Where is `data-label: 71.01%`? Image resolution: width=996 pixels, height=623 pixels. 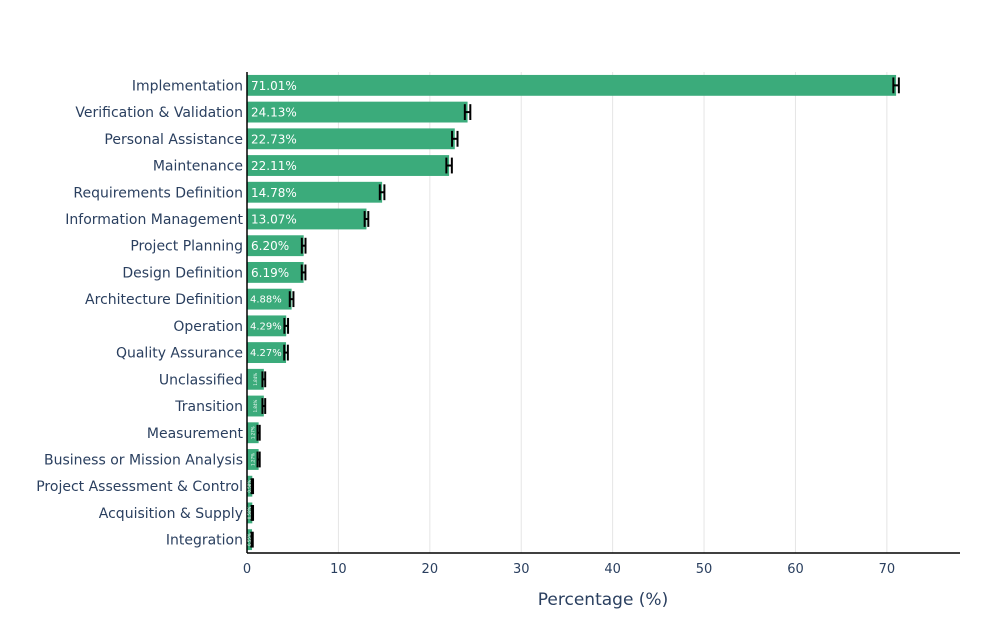 data-label: 71.01% is located at coordinates (274, 86).